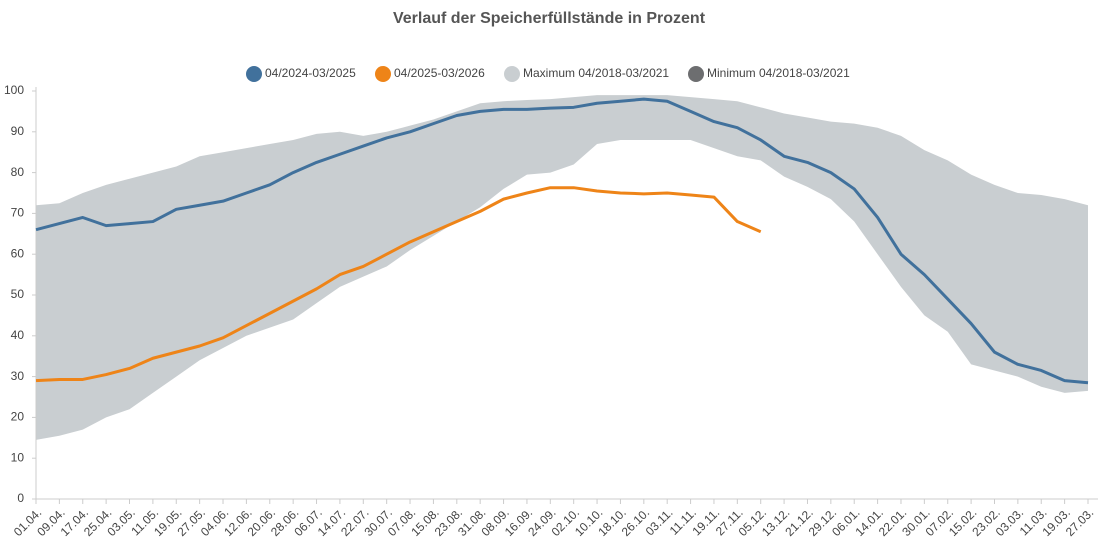 Image resolution: width=1098 pixels, height=549 pixels. Describe the element at coordinates (596, 73) in the screenshot. I see `legend-label: Maximum 04/2018-03/2021` at that location.